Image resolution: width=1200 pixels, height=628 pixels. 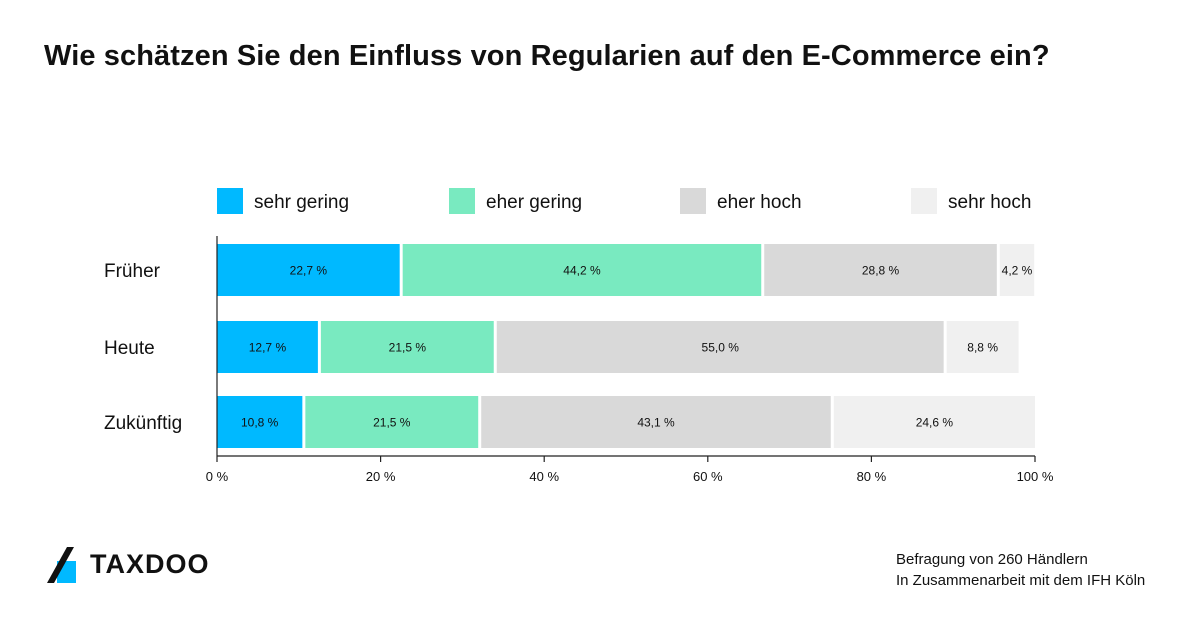 I want to click on data-label-3-1: 10,8 %, so click(x=260, y=423).